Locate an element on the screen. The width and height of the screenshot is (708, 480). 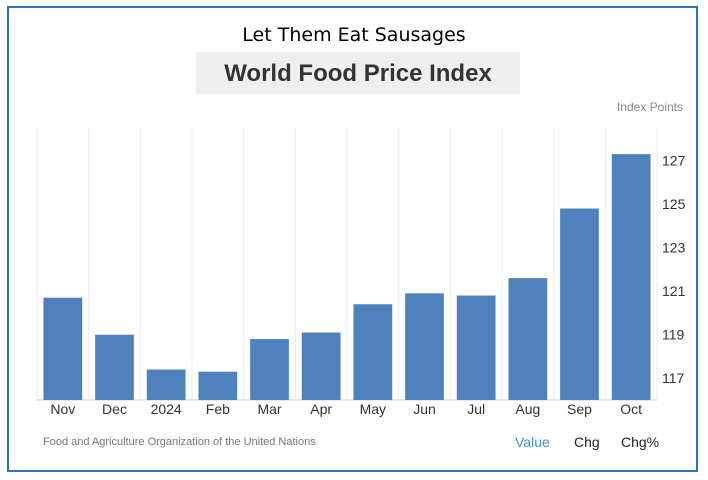
y-tick-label: 123 is located at coordinates (674, 248).